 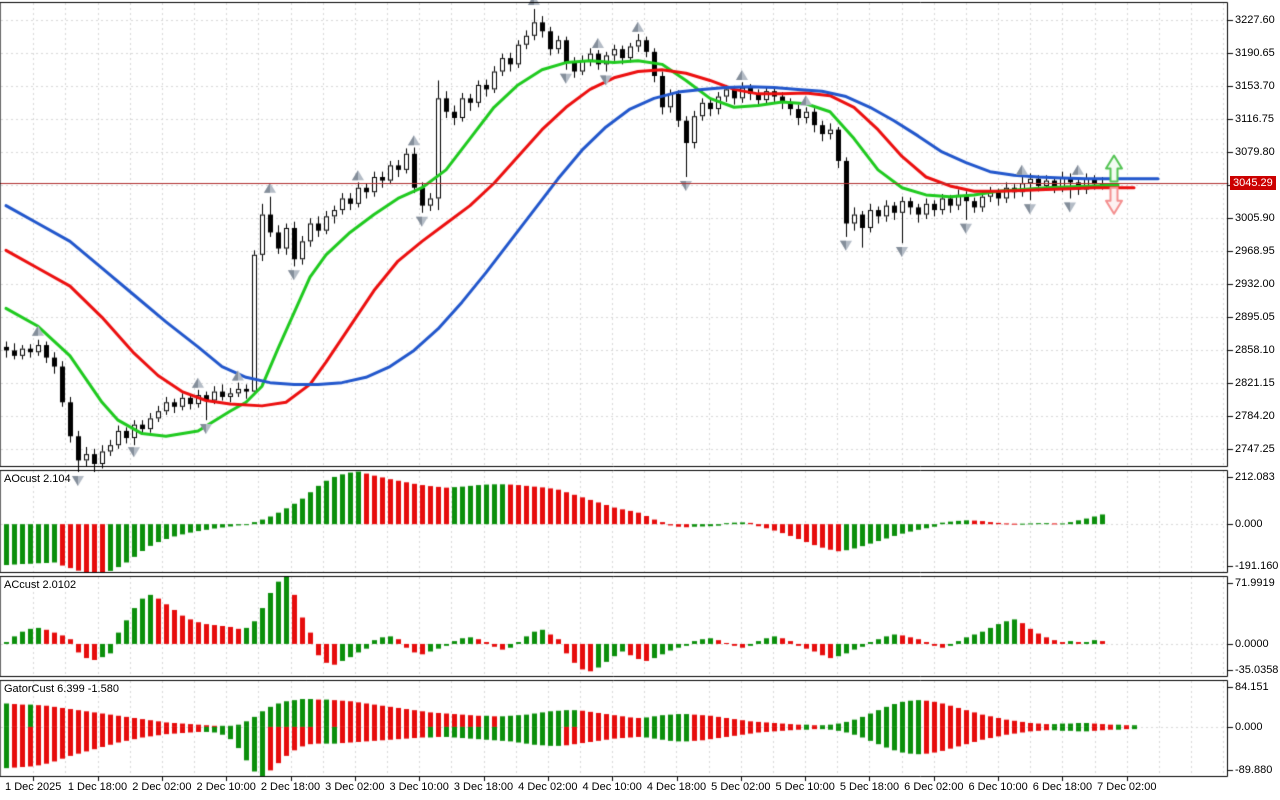 I want to click on aocust-axis-max: 212.083, so click(x=1255, y=477).